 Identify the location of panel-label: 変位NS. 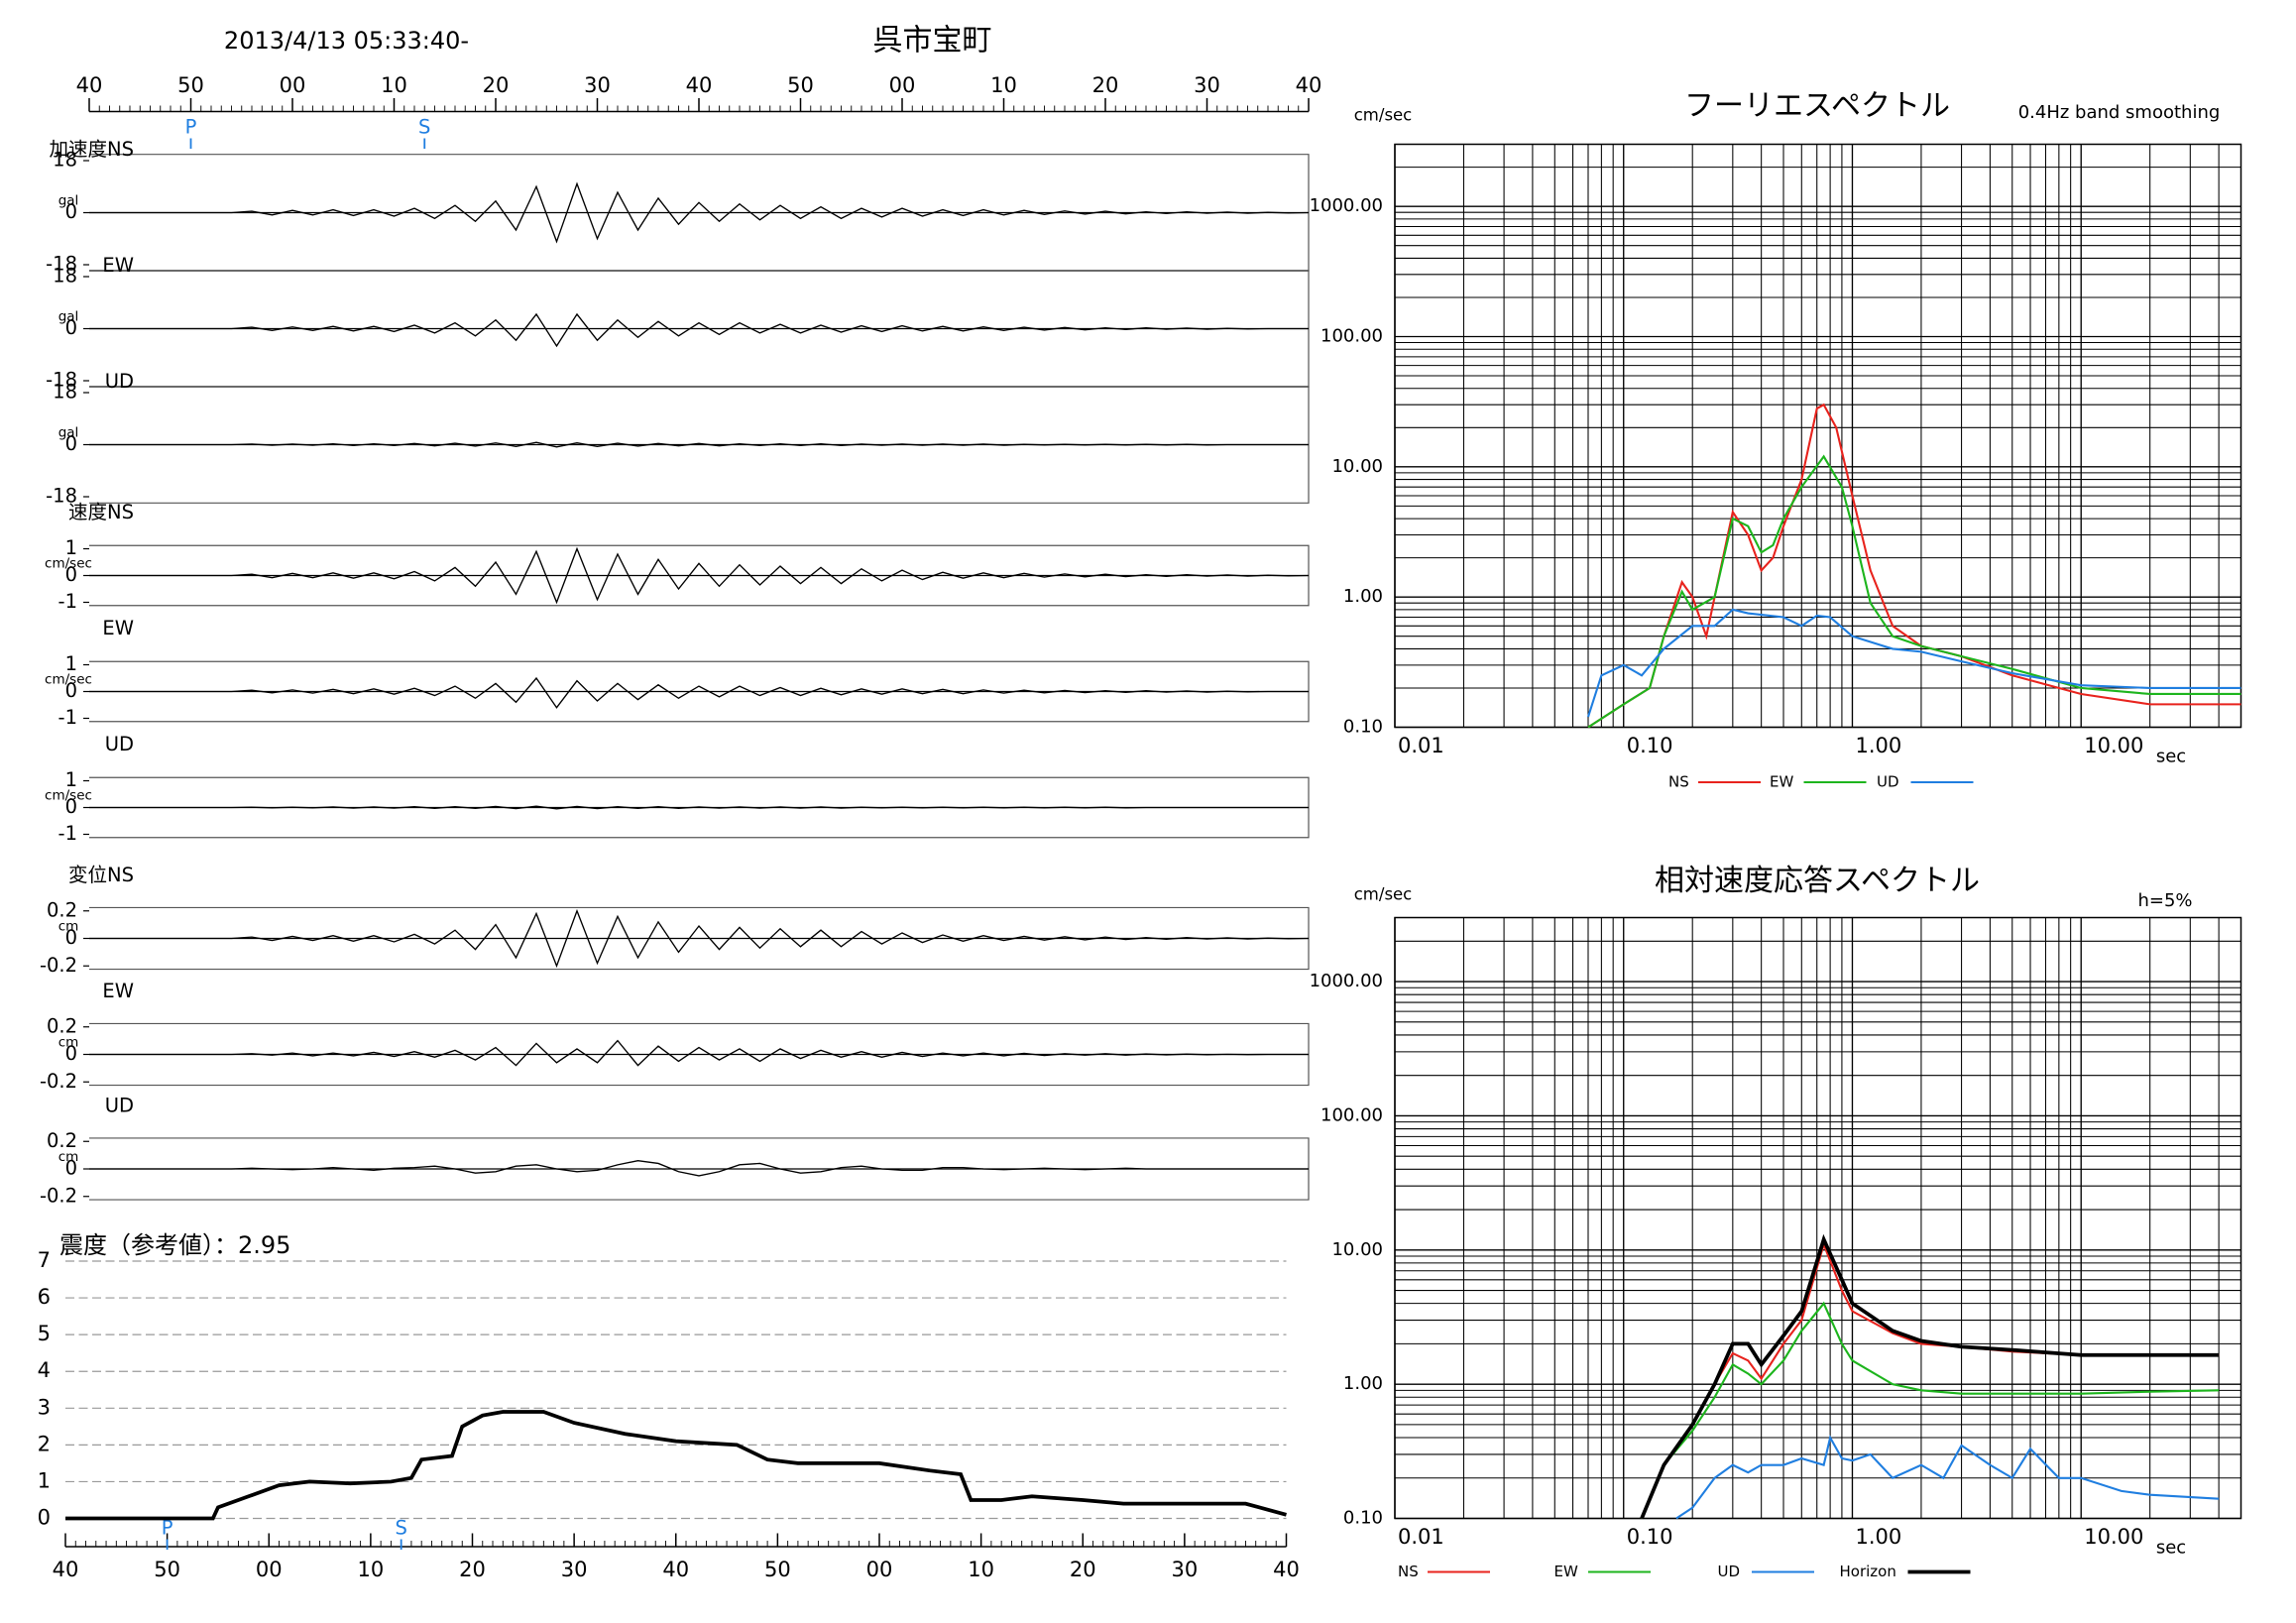
(101, 875).